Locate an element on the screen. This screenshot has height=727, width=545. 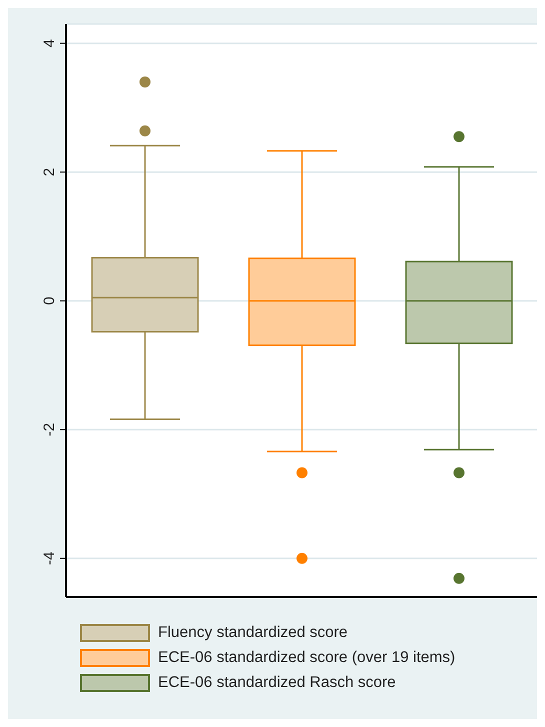
legend-label: ECE-06 standardized Rasch score is located at coordinates (277, 683).